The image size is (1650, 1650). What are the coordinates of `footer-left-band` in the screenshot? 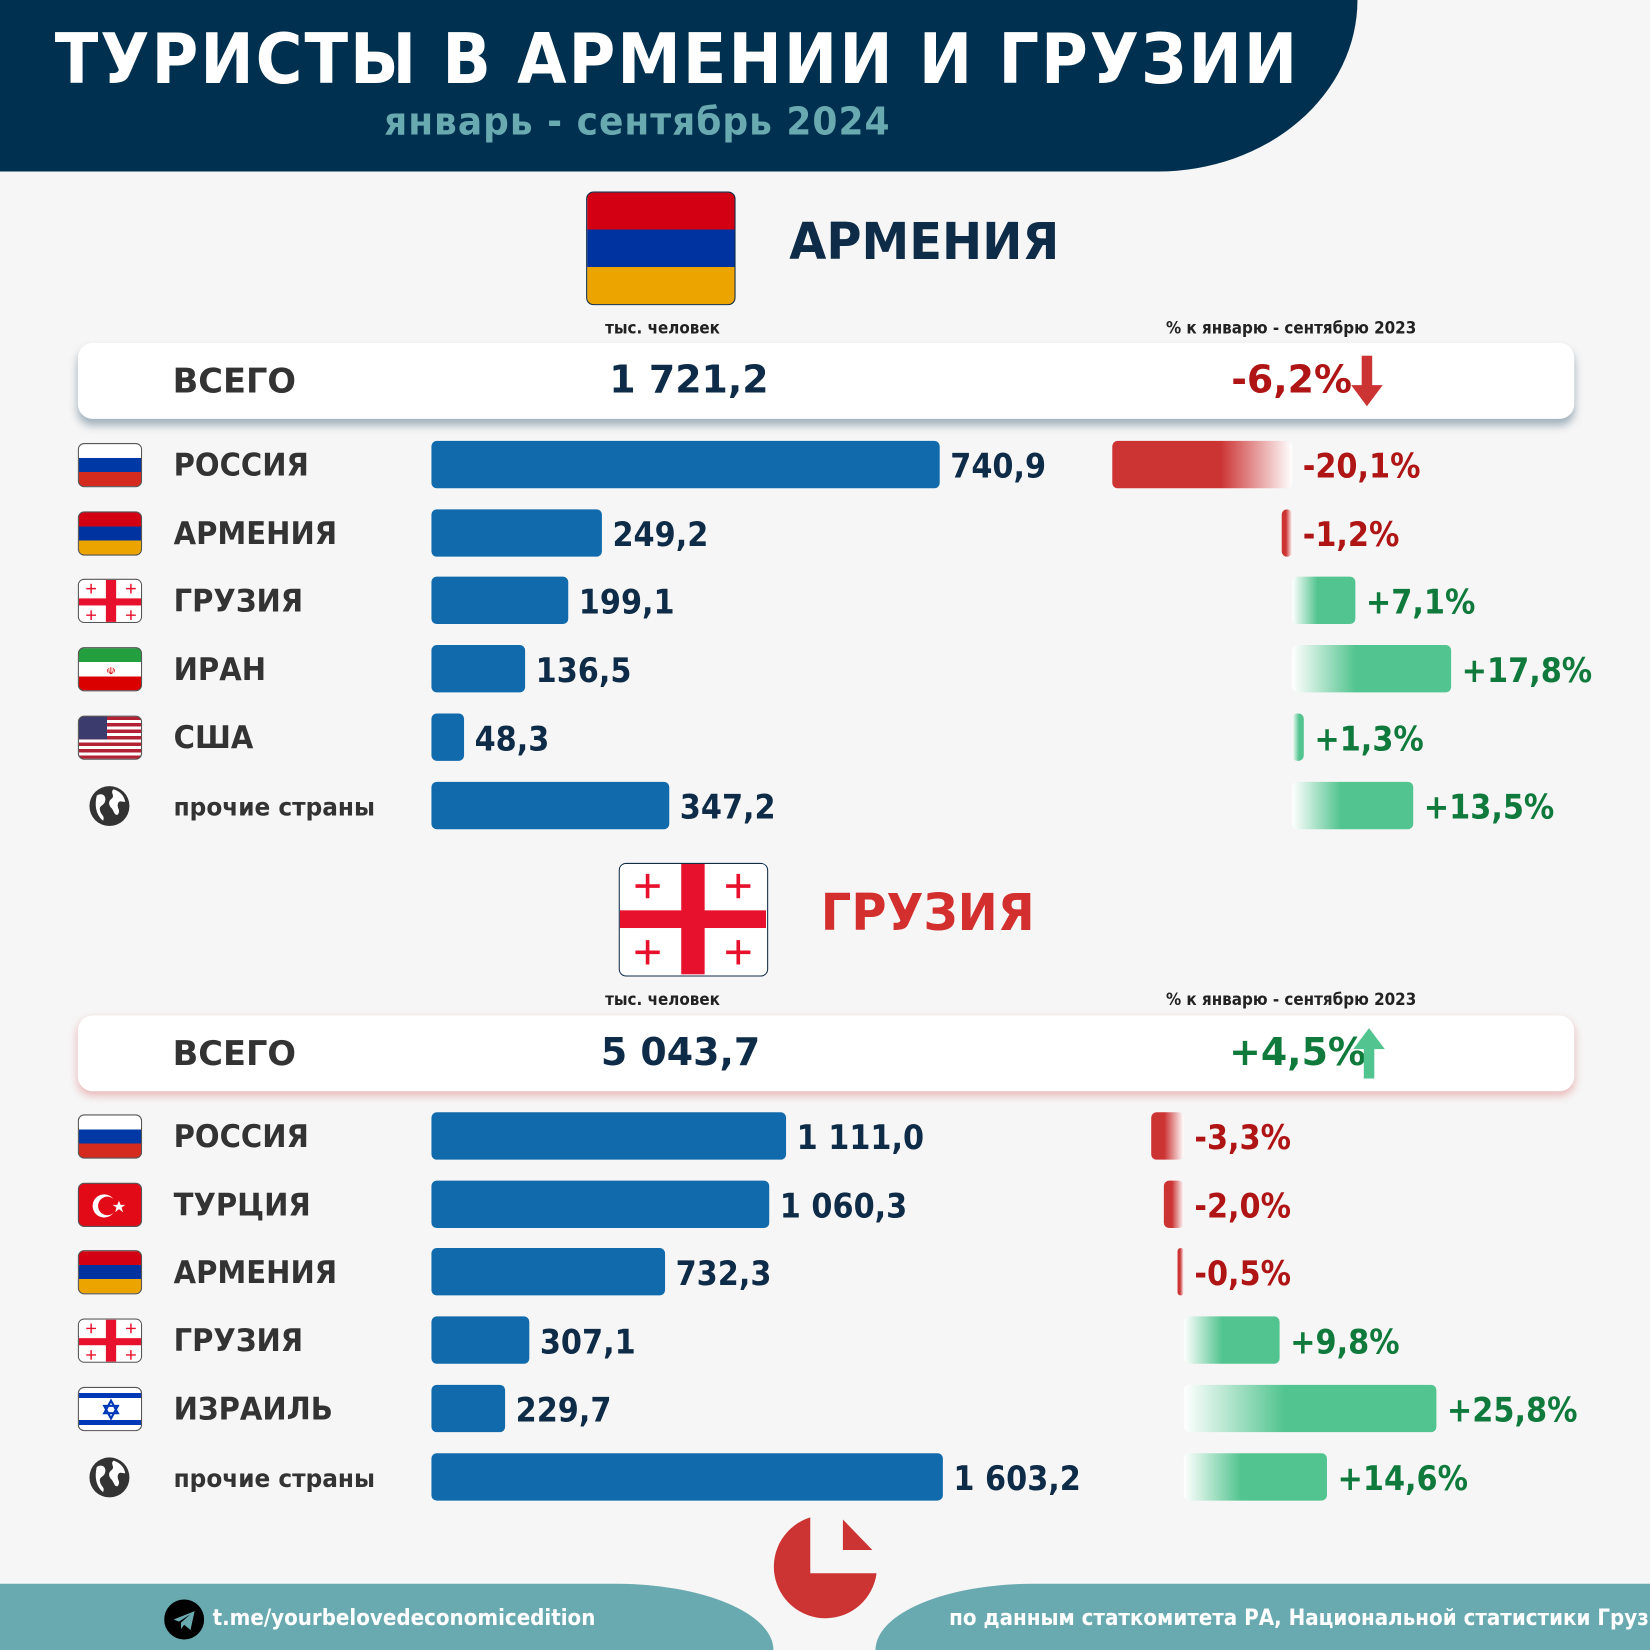 It's located at (387, 1616).